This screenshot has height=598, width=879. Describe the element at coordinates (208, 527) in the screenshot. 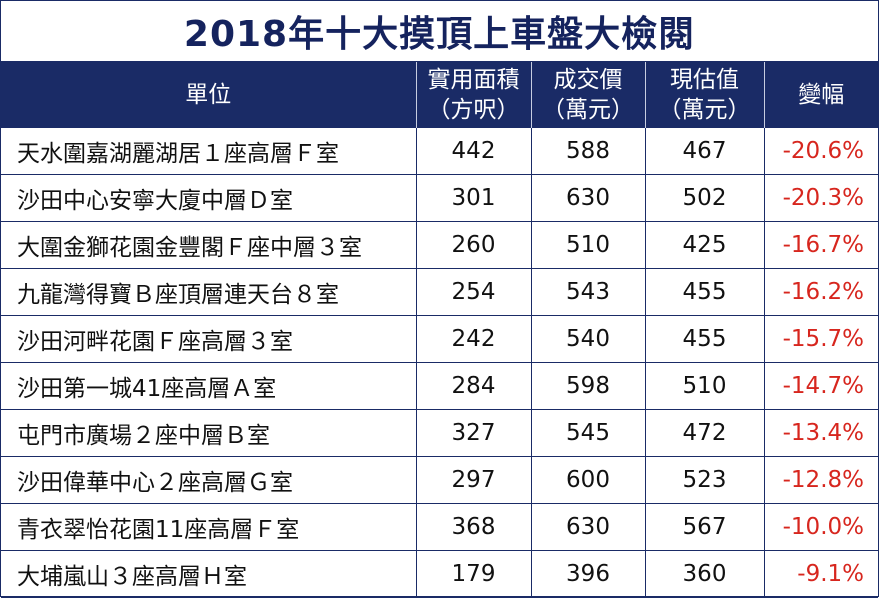

I see `cell-unit: 青衣翠怡花園11座高層Ｆ室` at that location.